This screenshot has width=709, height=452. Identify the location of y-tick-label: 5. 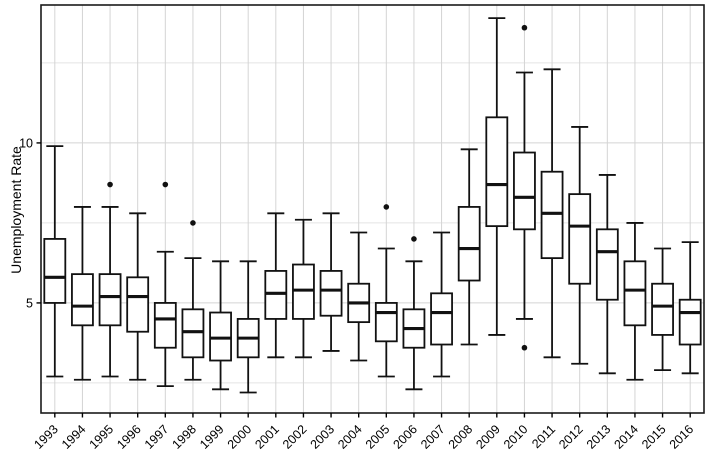
(29, 303).